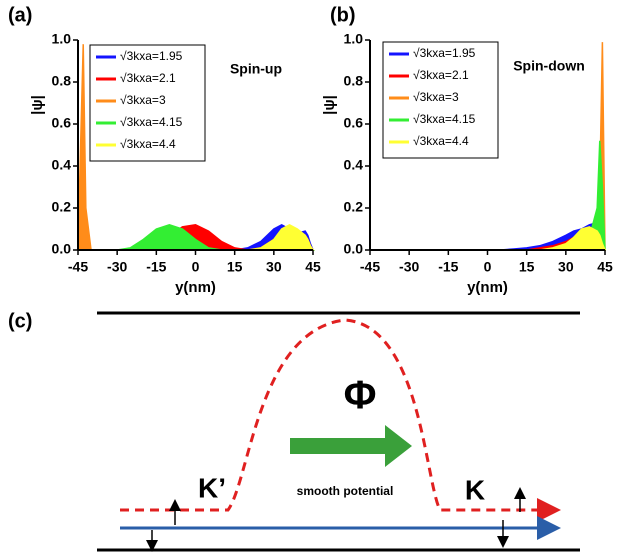 The height and width of the screenshot is (554, 636). I want to click on annotation: Spin-down, so click(549, 66).